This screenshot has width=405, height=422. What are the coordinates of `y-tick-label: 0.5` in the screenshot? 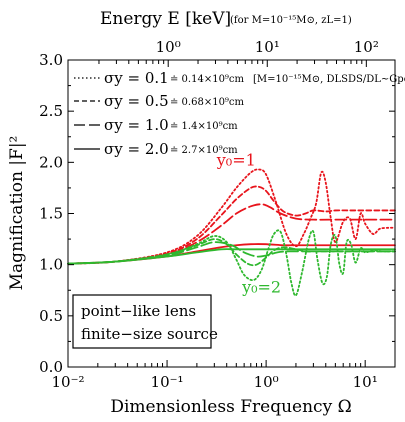 It's located at (51, 316).